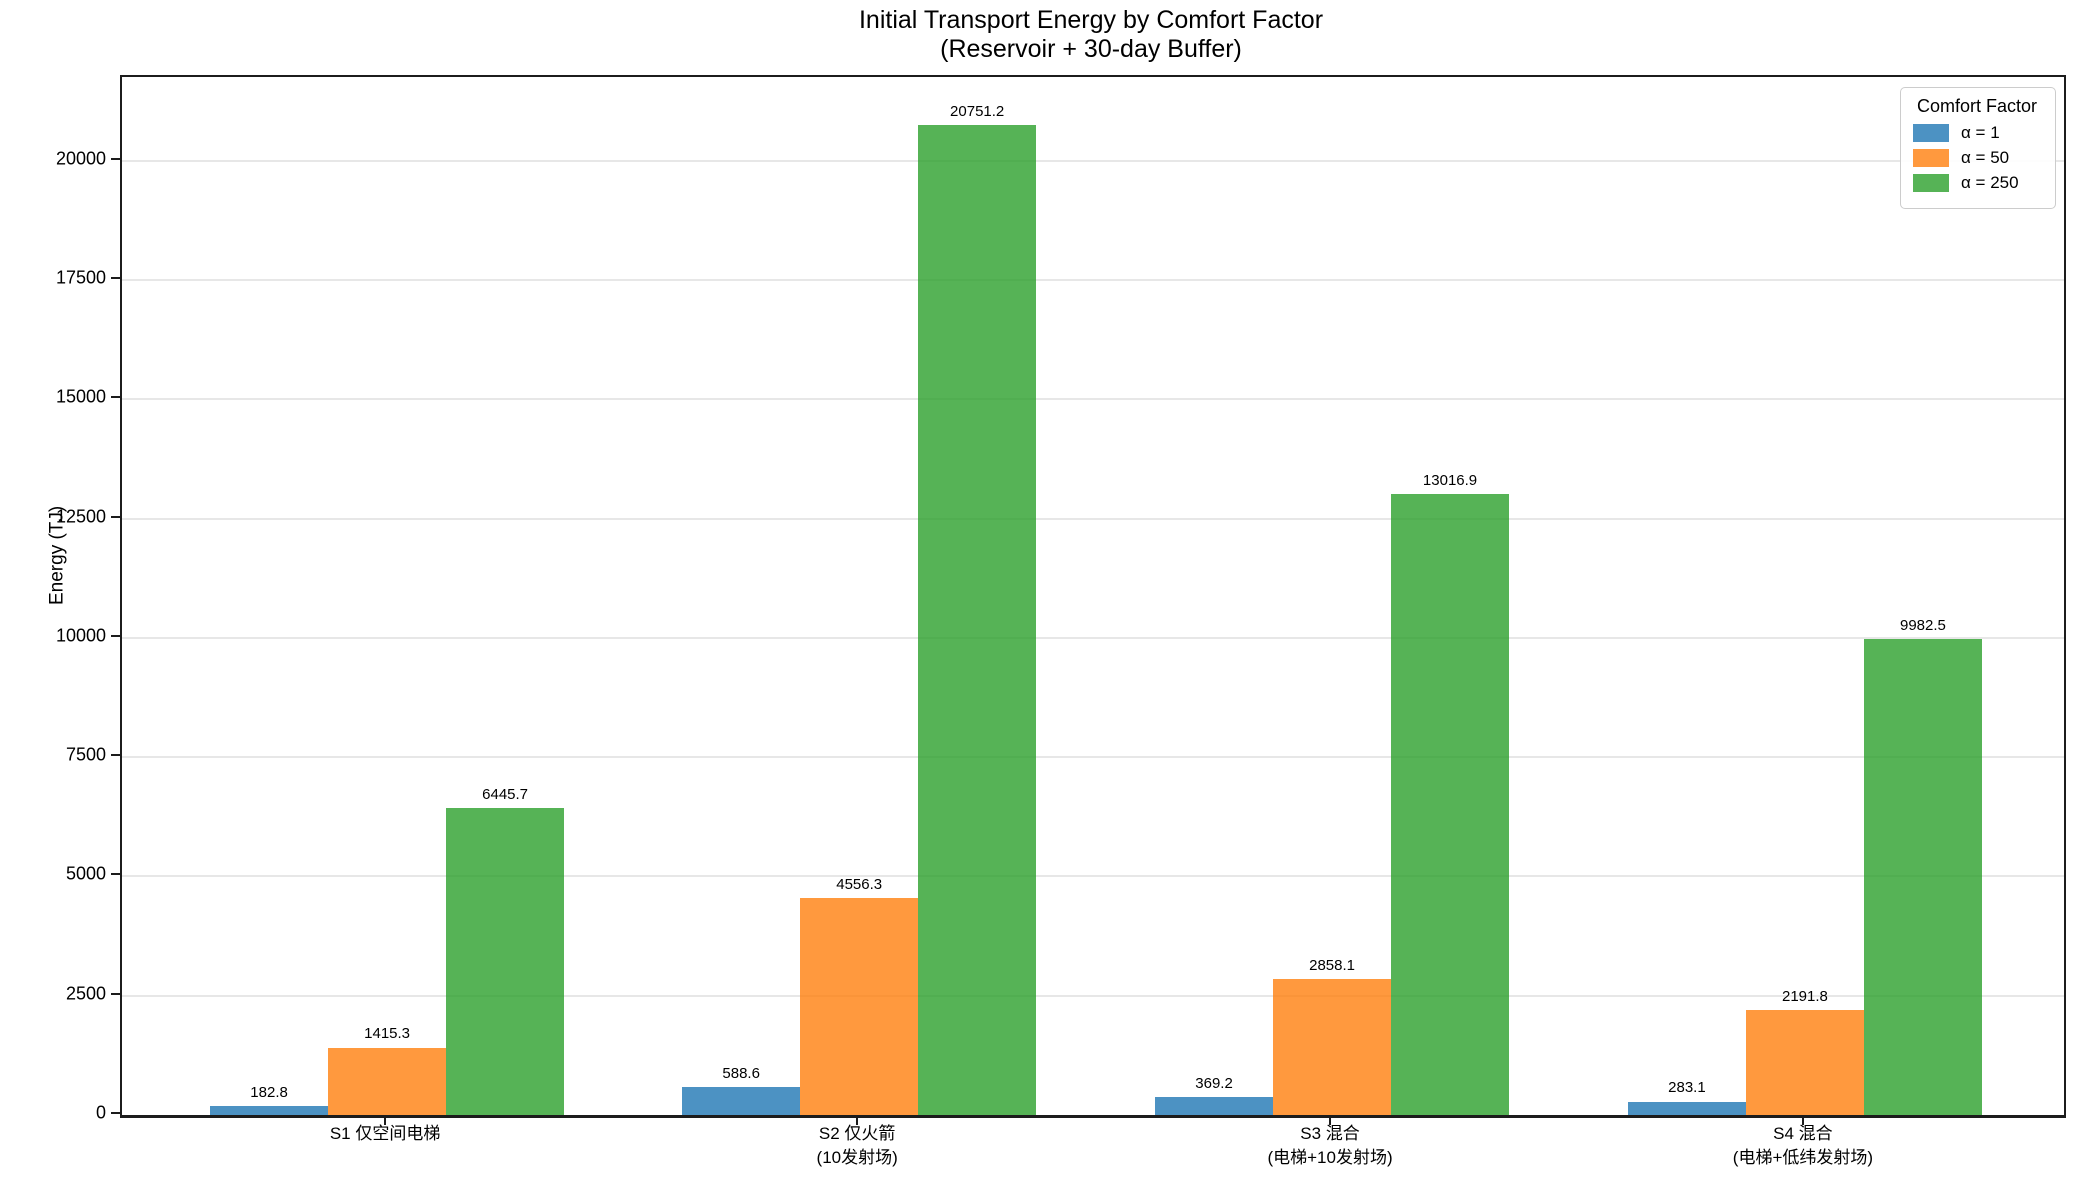 This screenshot has width=2085, height=1181. Describe the element at coordinates (1091, 49) in the screenshot. I see `chart-title-line2: (Reservoir + 30-day Buffer)` at that location.